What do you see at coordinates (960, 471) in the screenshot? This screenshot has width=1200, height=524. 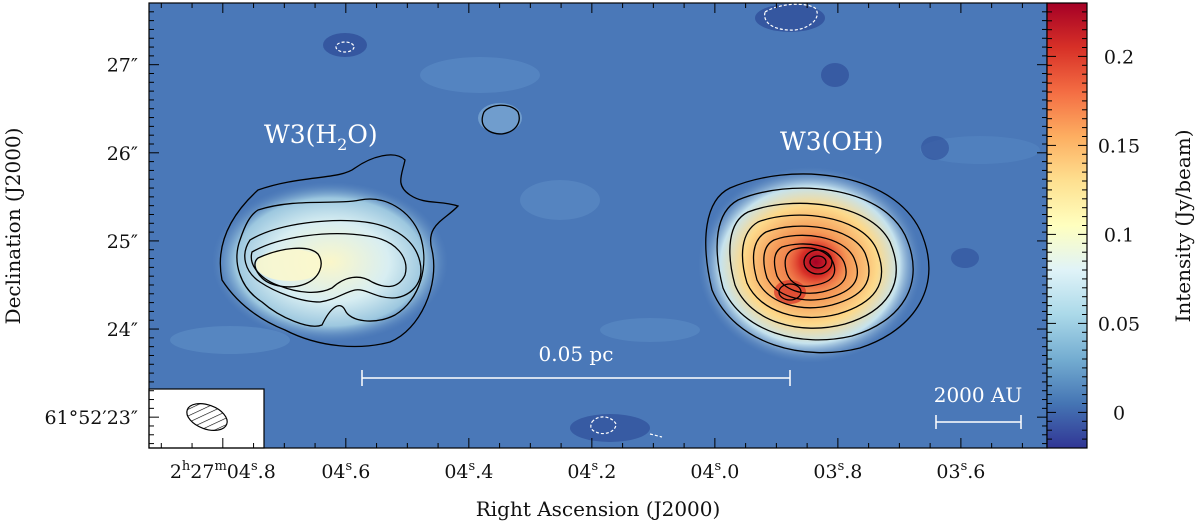 I see `x-tick-label: 03s.6` at bounding box center [960, 471].